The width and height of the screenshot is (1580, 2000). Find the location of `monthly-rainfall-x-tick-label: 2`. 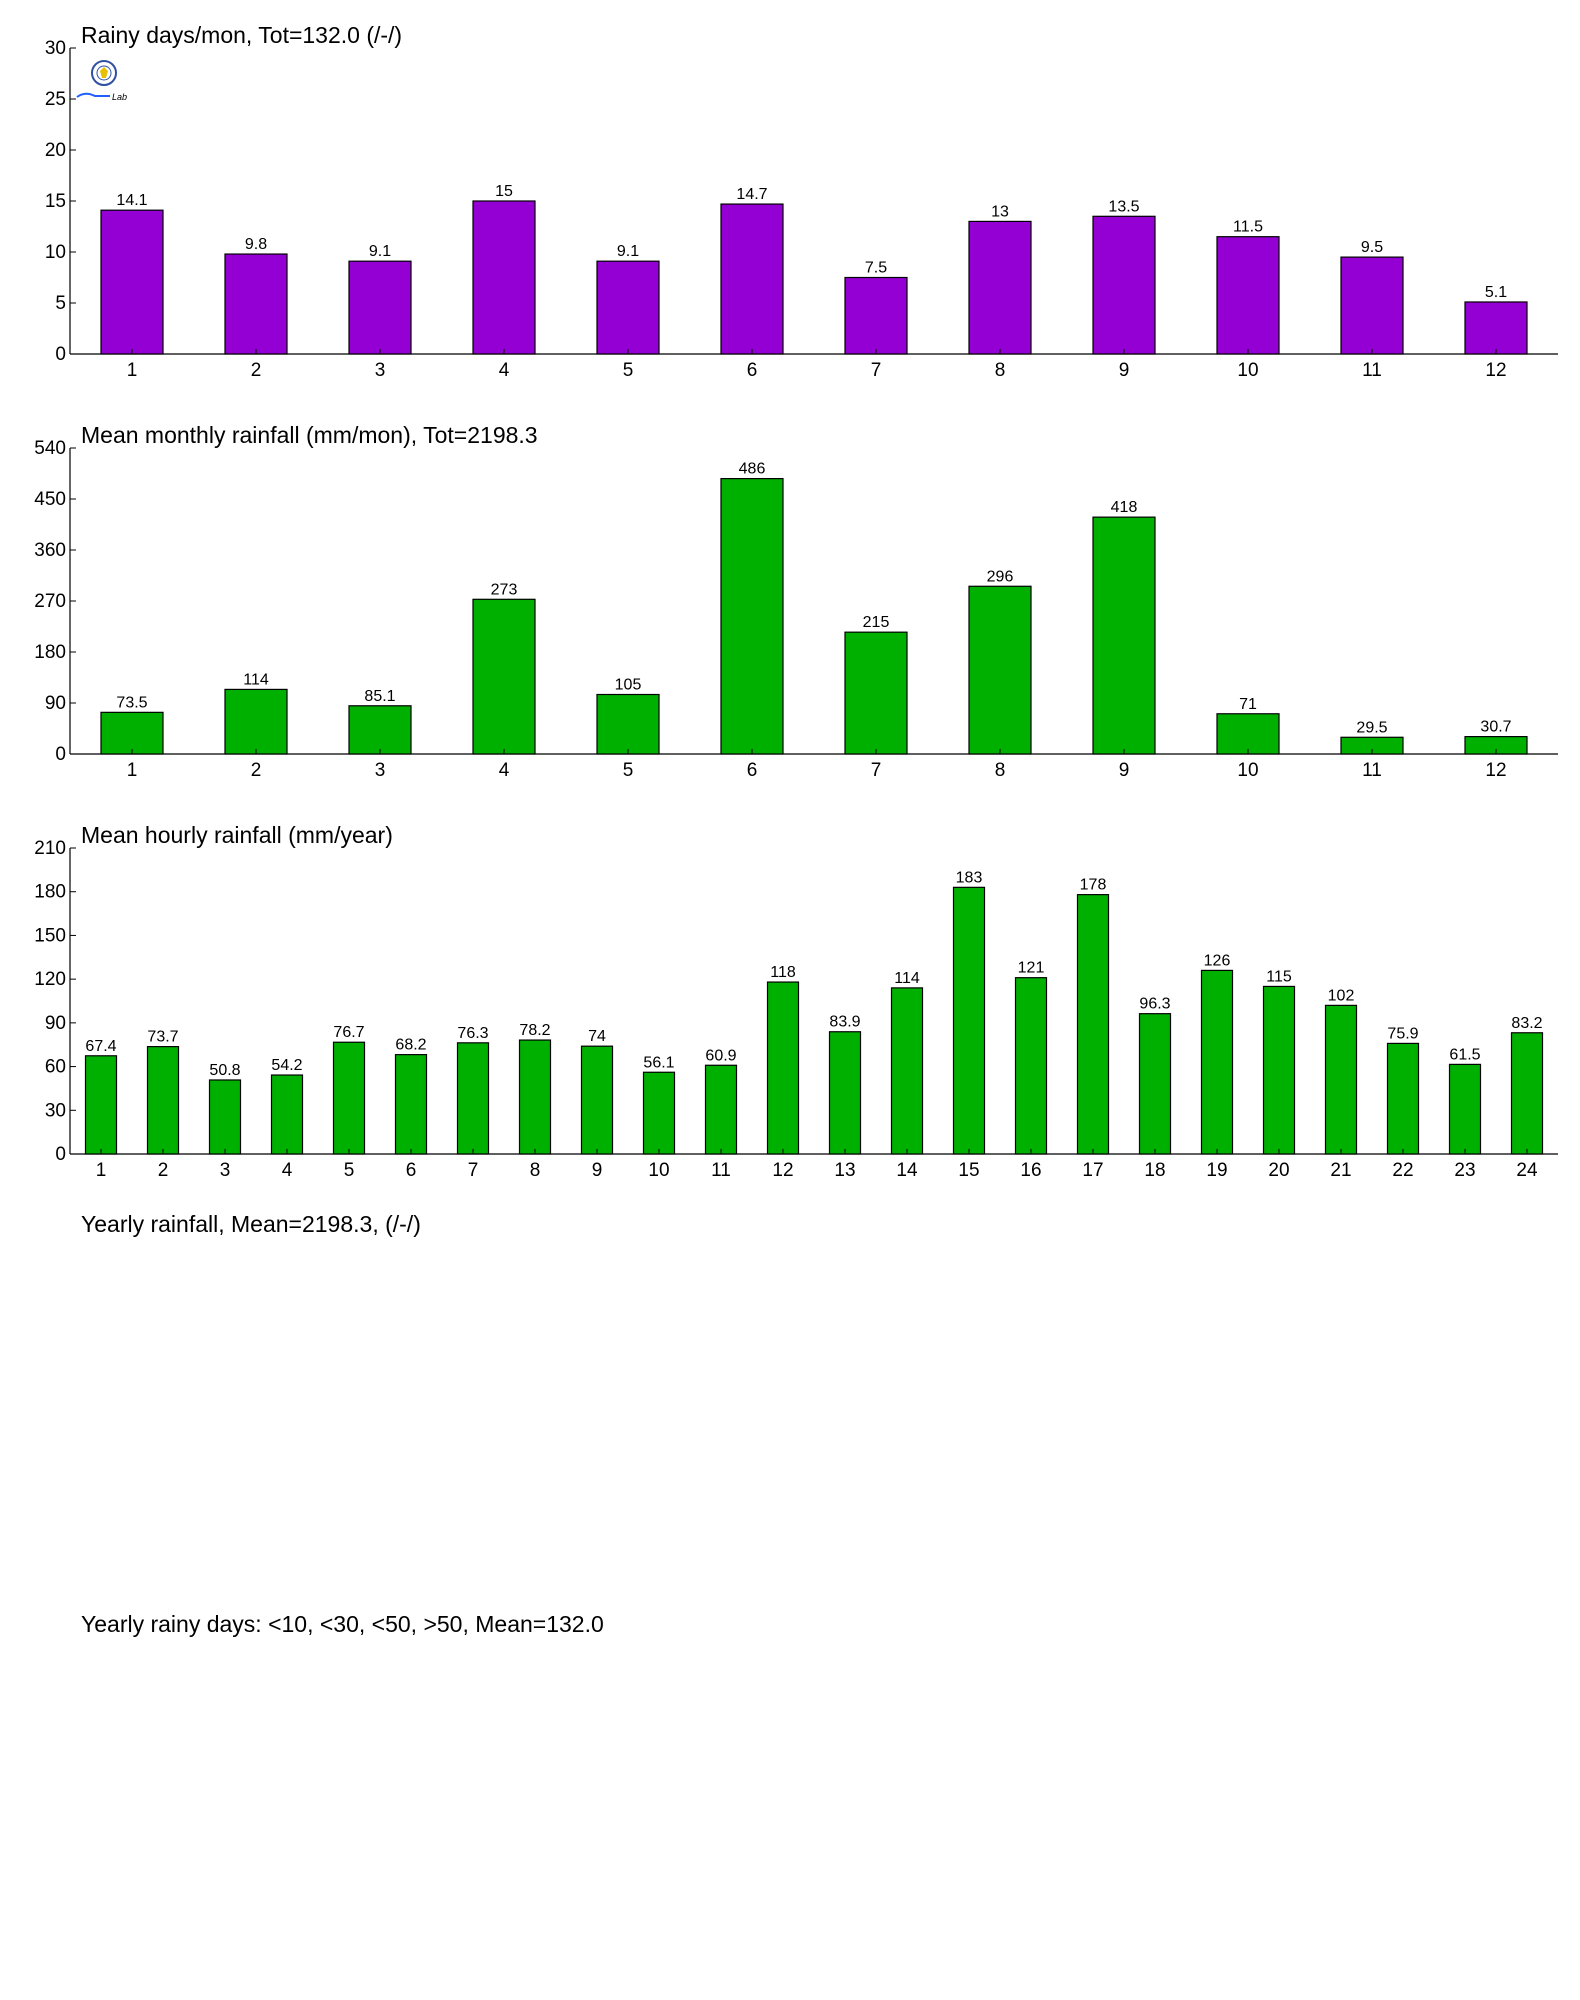

monthly-rainfall-x-tick-label: 2 is located at coordinates (256, 770).